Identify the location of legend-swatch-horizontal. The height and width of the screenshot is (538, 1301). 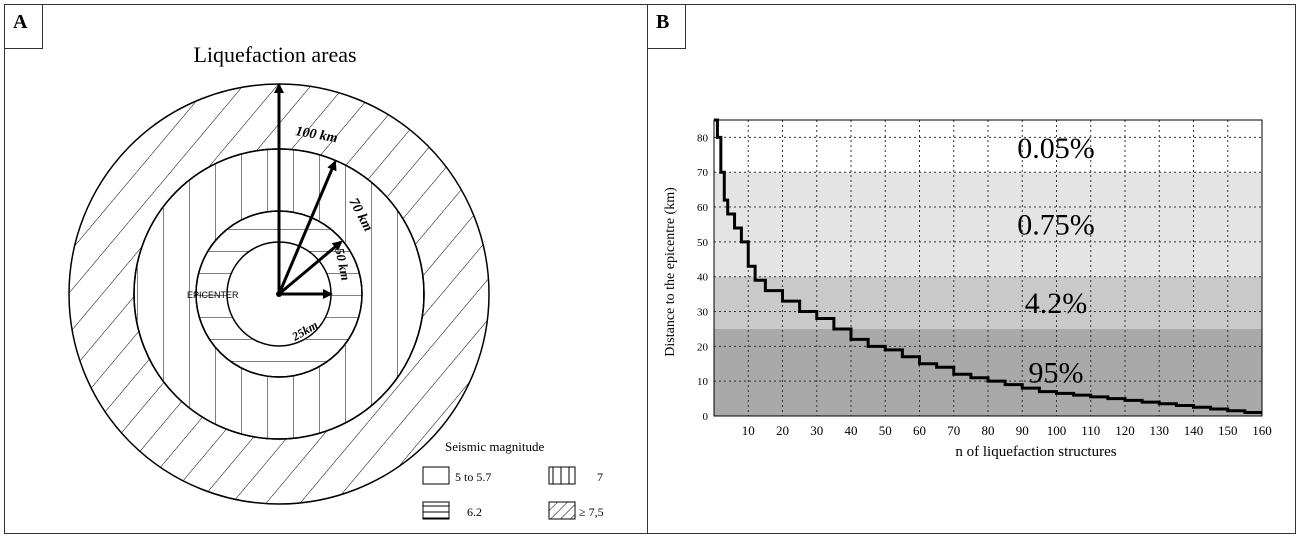
(436, 510).